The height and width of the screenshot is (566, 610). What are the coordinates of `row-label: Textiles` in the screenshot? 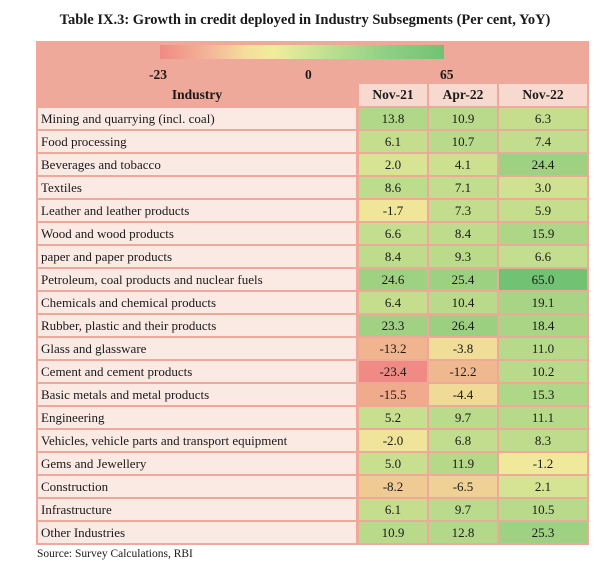 It's located at (197, 187).